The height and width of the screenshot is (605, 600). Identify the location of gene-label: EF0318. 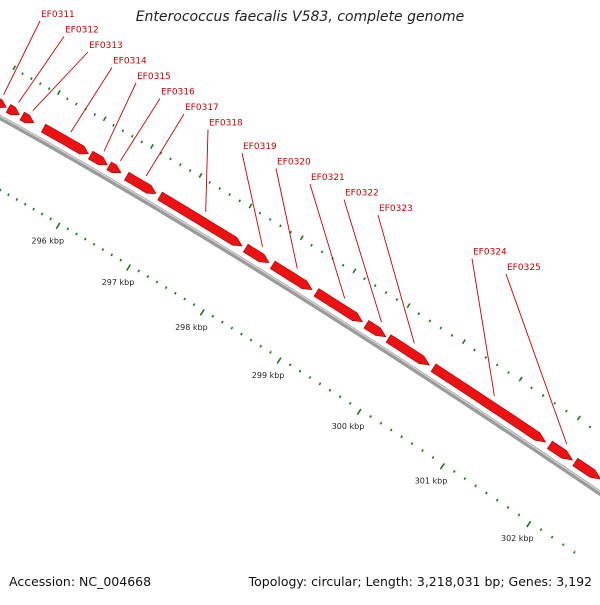
(226, 124).